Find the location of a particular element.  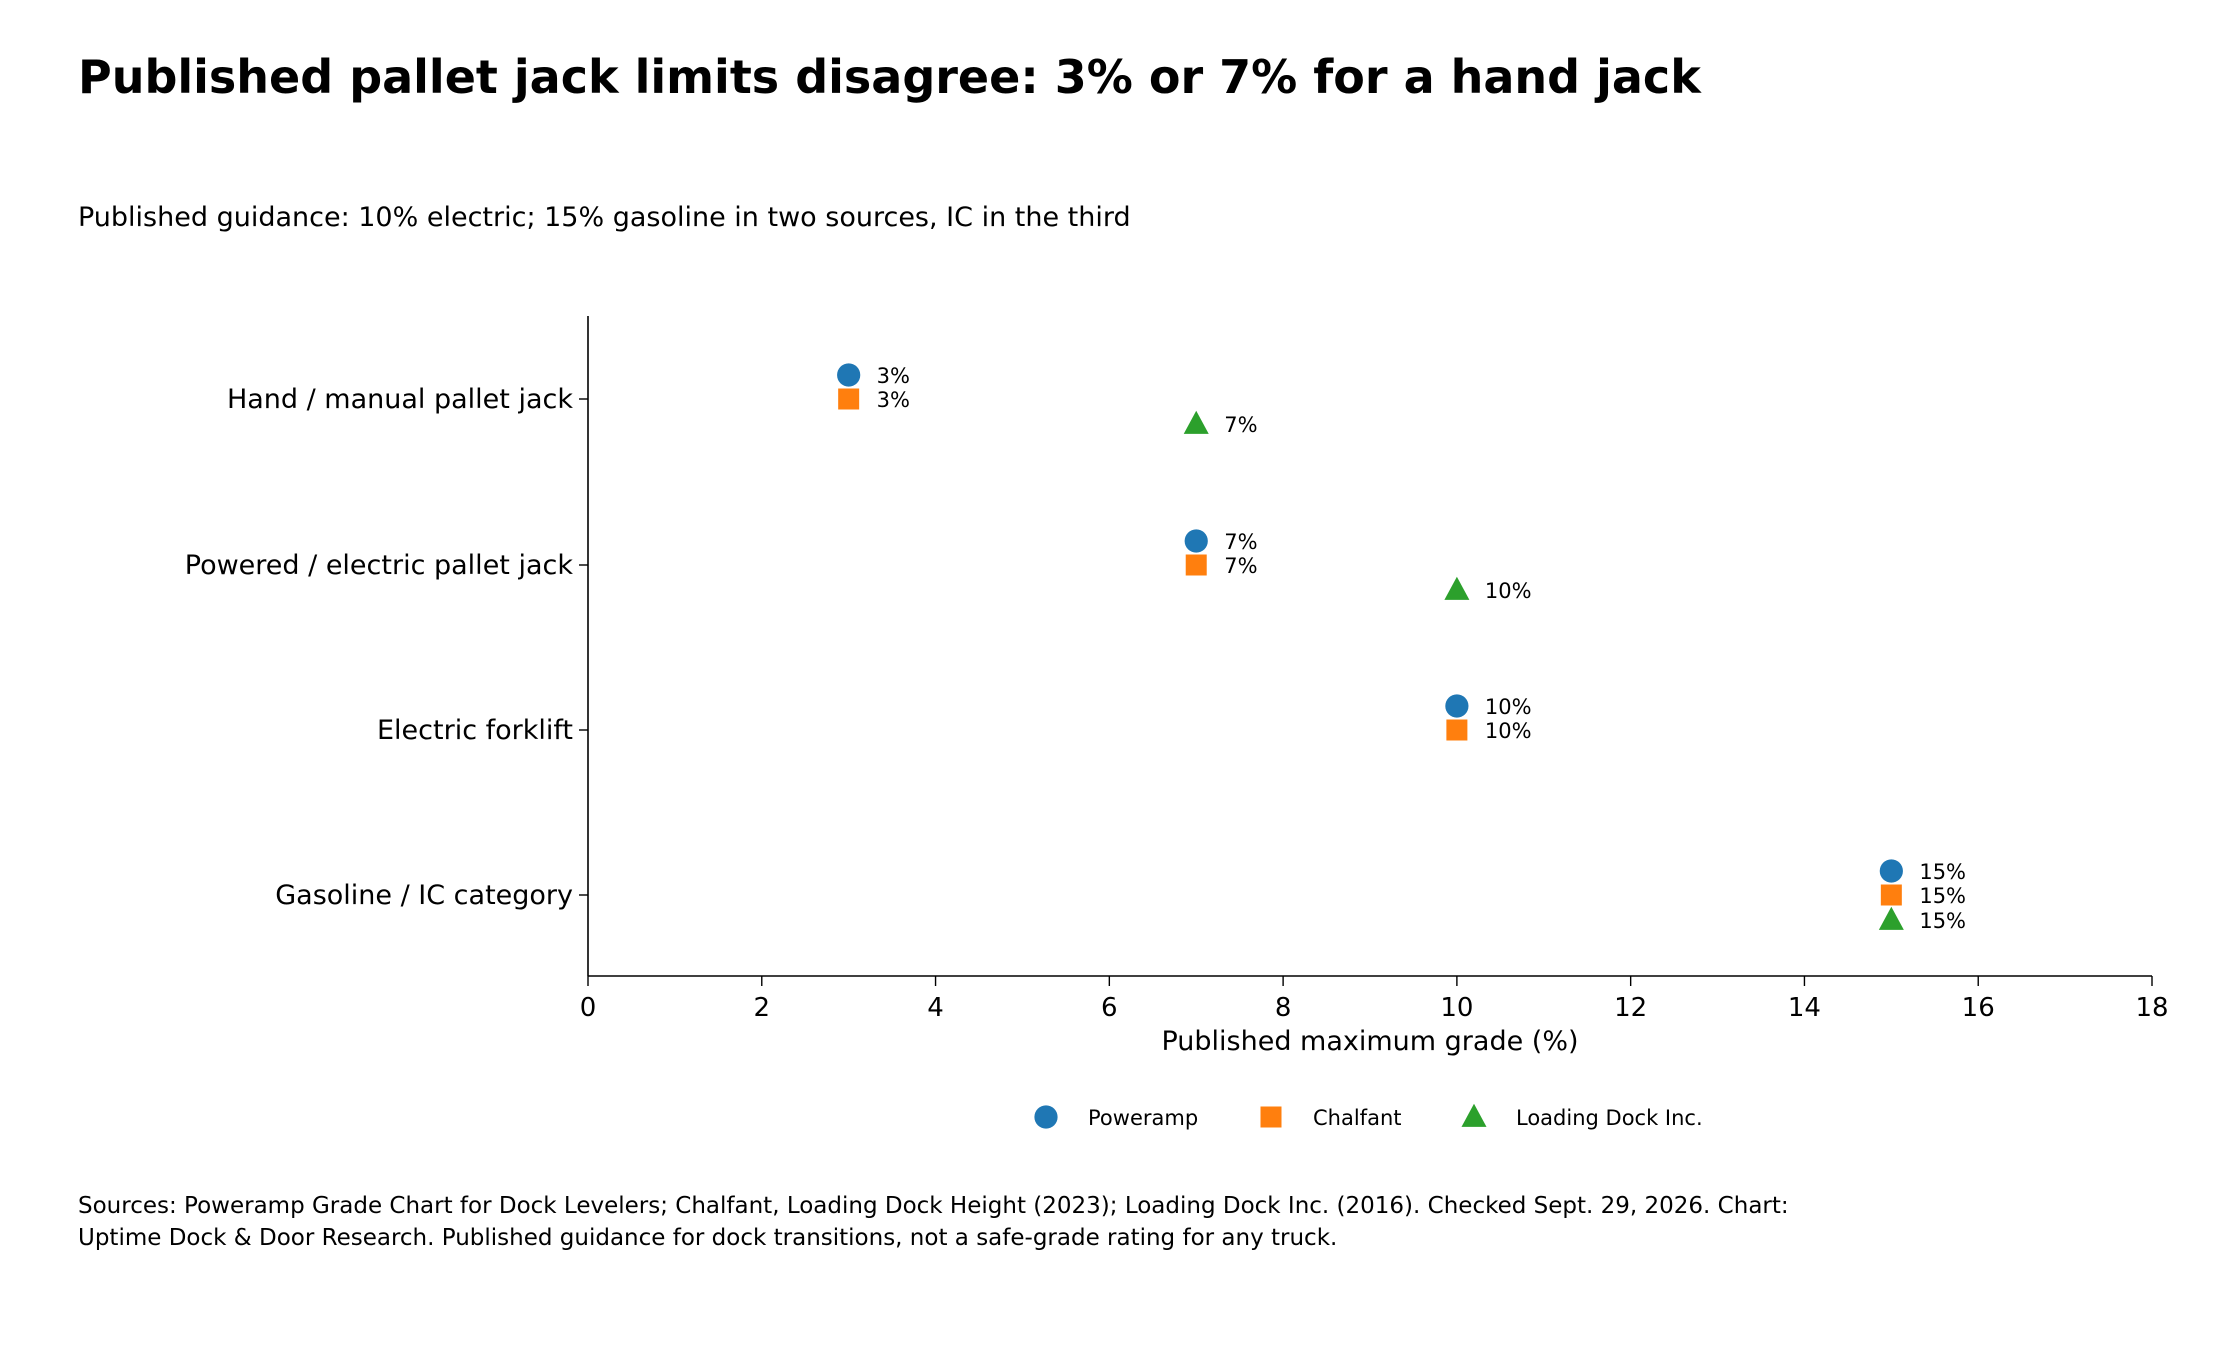

y-category-label: Gasoline / IC category is located at coordinates (424, 895).